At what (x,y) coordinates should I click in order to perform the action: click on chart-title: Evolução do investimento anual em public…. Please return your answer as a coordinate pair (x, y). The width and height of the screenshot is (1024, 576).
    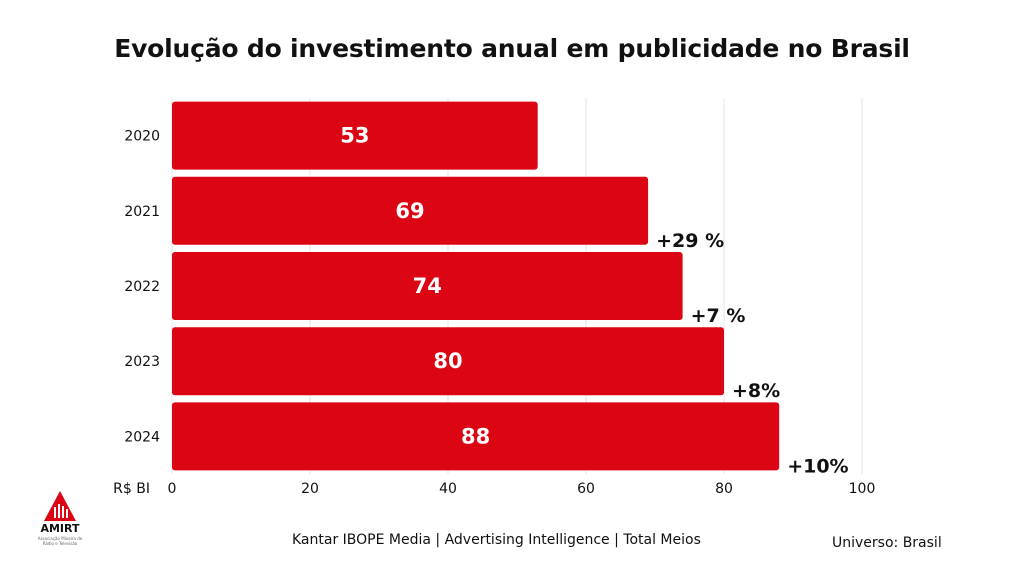
    Looking at the image, I should click on (512, 48).